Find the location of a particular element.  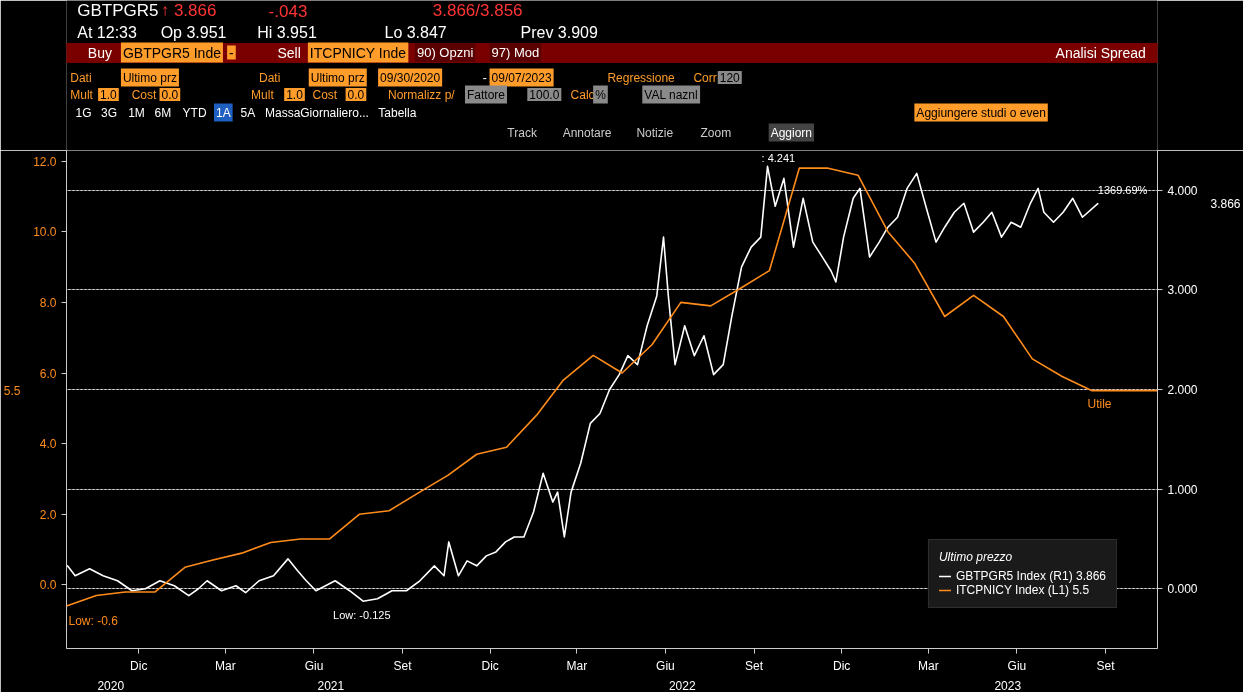

text: 1M is located at coordinates (136, 112).